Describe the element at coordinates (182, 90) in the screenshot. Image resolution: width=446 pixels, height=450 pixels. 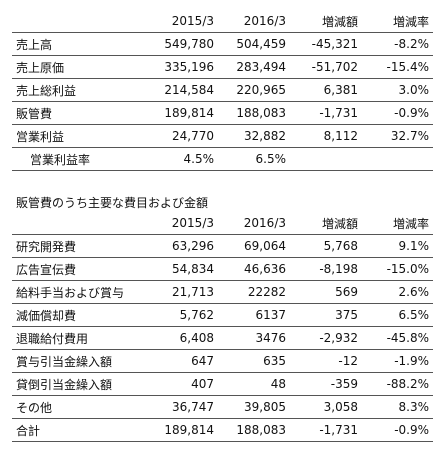
I see `cell: 214,584` at that location.